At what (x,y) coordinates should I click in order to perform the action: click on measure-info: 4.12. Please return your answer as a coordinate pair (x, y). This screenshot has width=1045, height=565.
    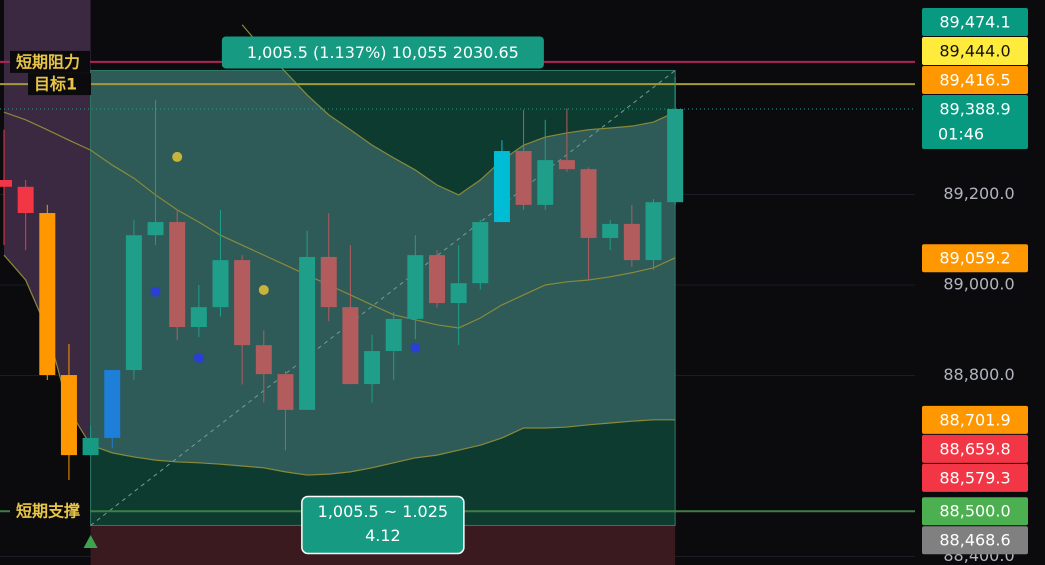
    Looking at the image, I should click on (383, 535).